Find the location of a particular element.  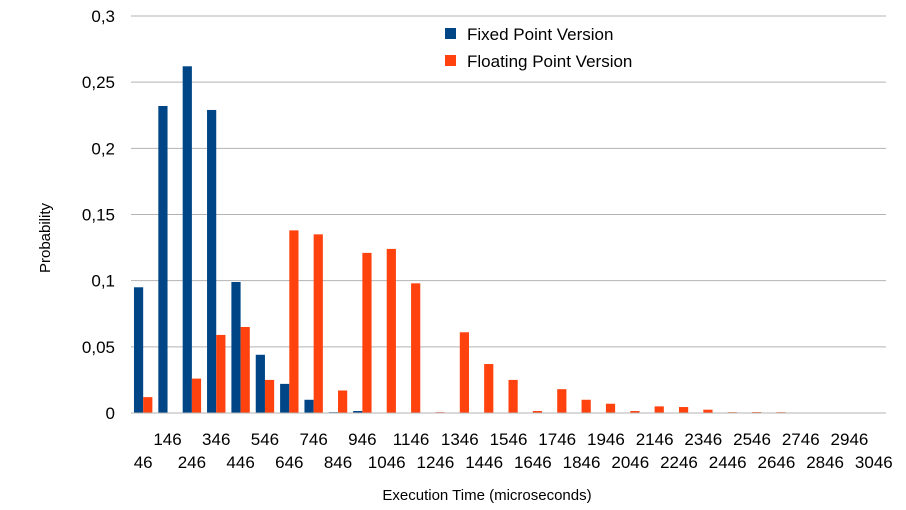

x-tick-label: 346 is located at coordinates (216, 439).